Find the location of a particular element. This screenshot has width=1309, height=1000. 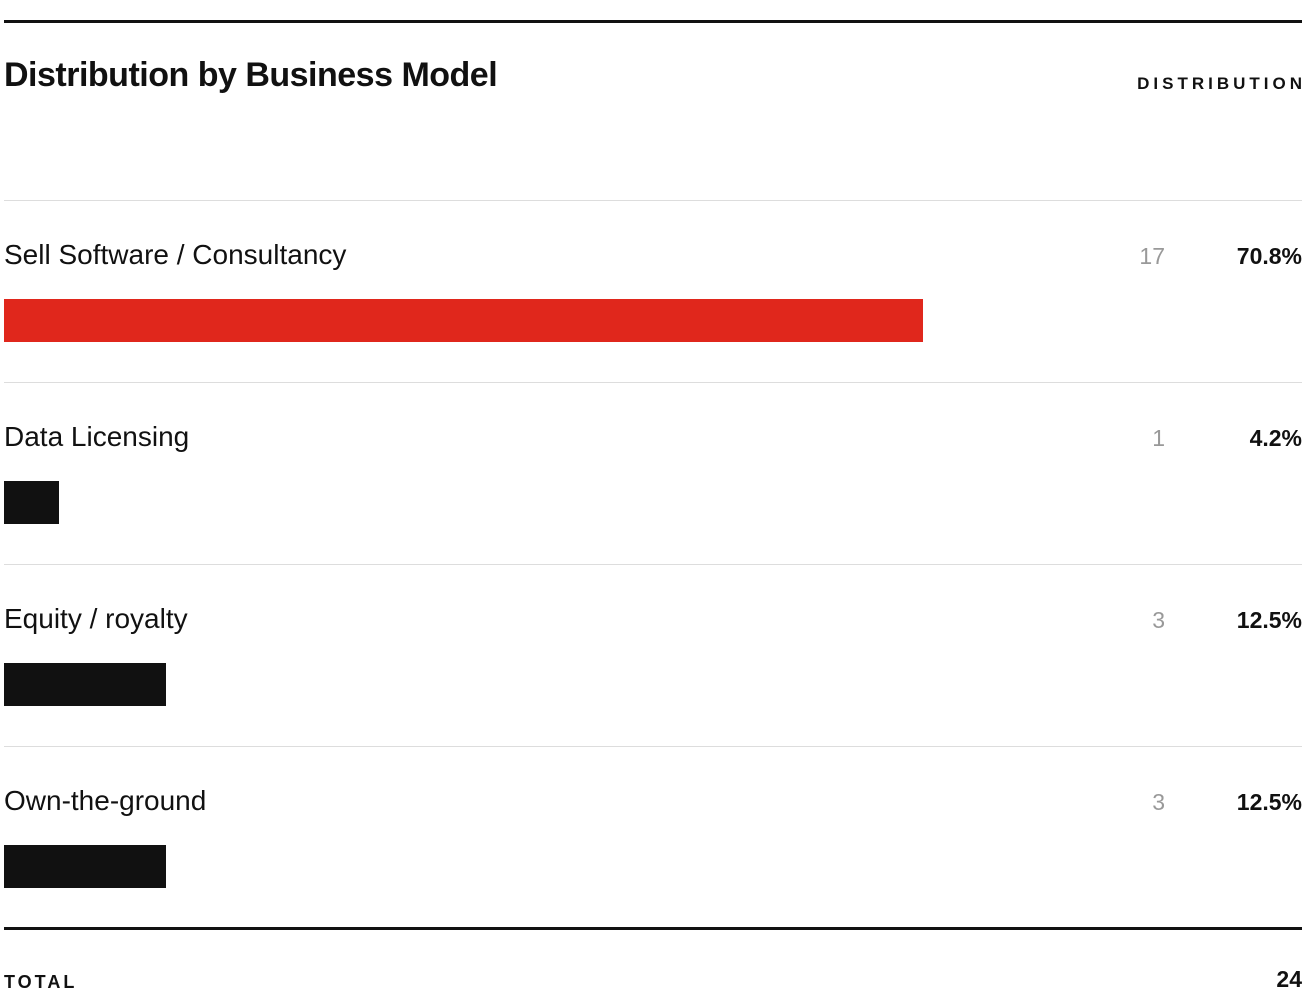

count: 17 is located at coordinates (1152, 256).